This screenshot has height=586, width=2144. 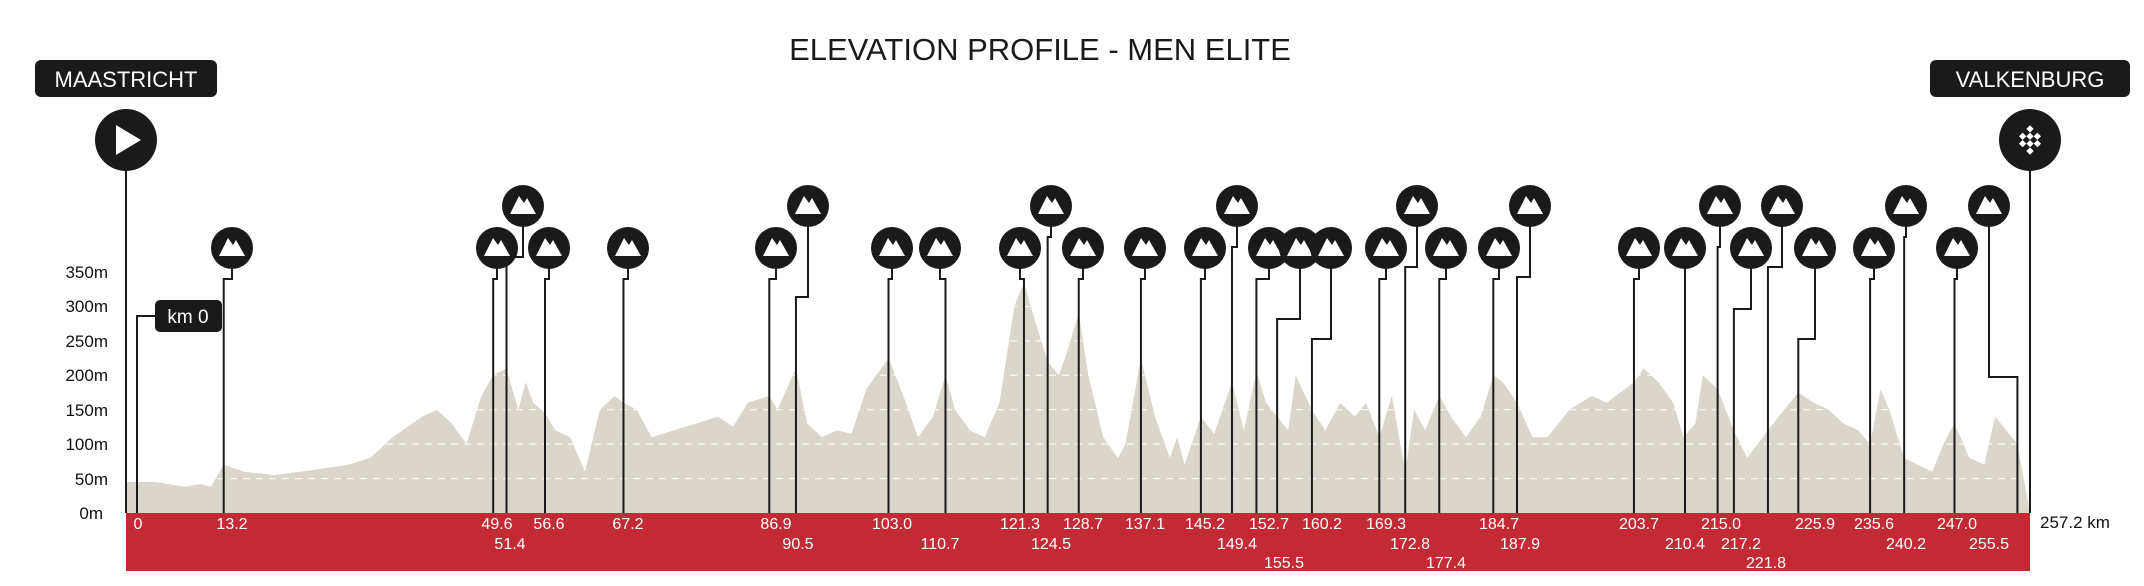 I want to click on x-tick-label: 67.2, so click(x=627, y=524).